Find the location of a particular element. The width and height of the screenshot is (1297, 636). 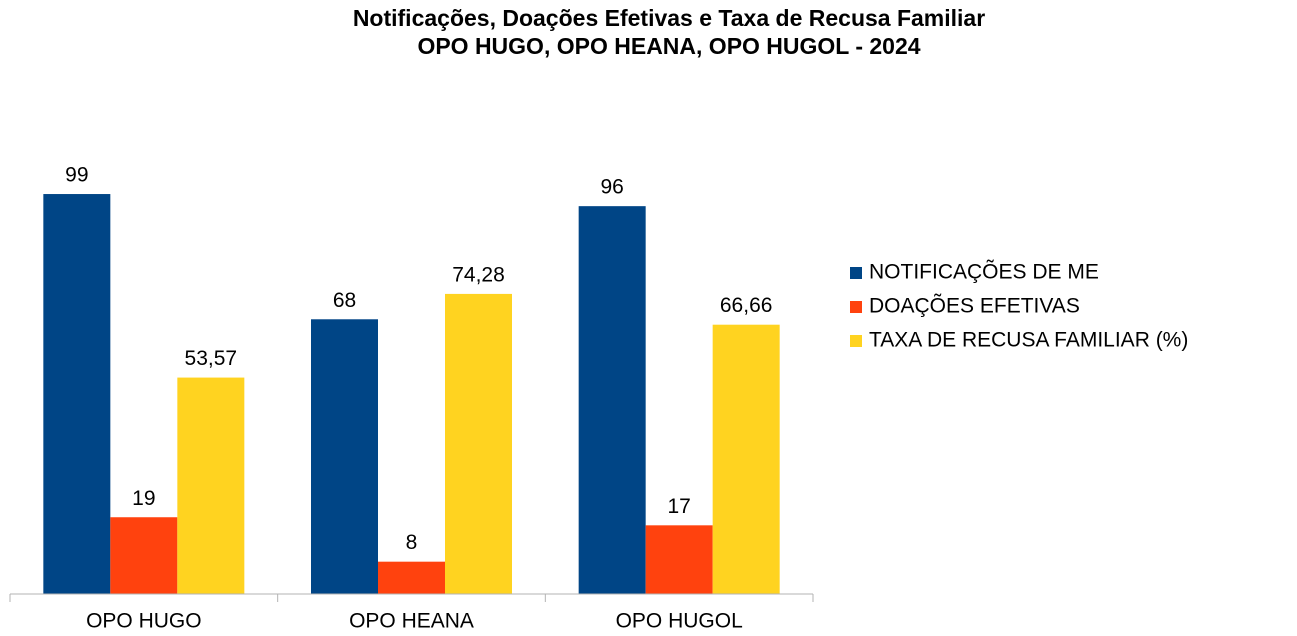

data-label: 99 is located at coordinates (76, 175).